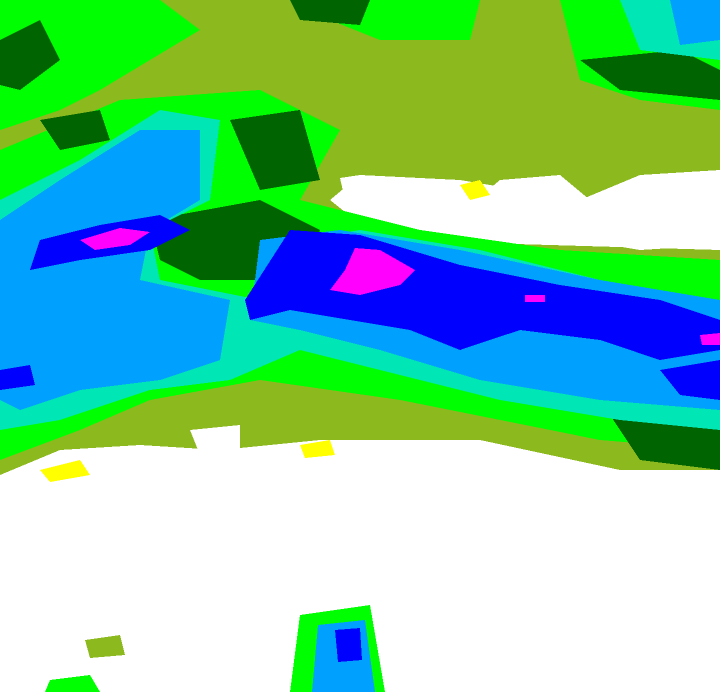 This screenshot has height=692, width=720. Describe the element at coordinates (100, 65) in the screenshot. I see `precip-light-area` at that location.